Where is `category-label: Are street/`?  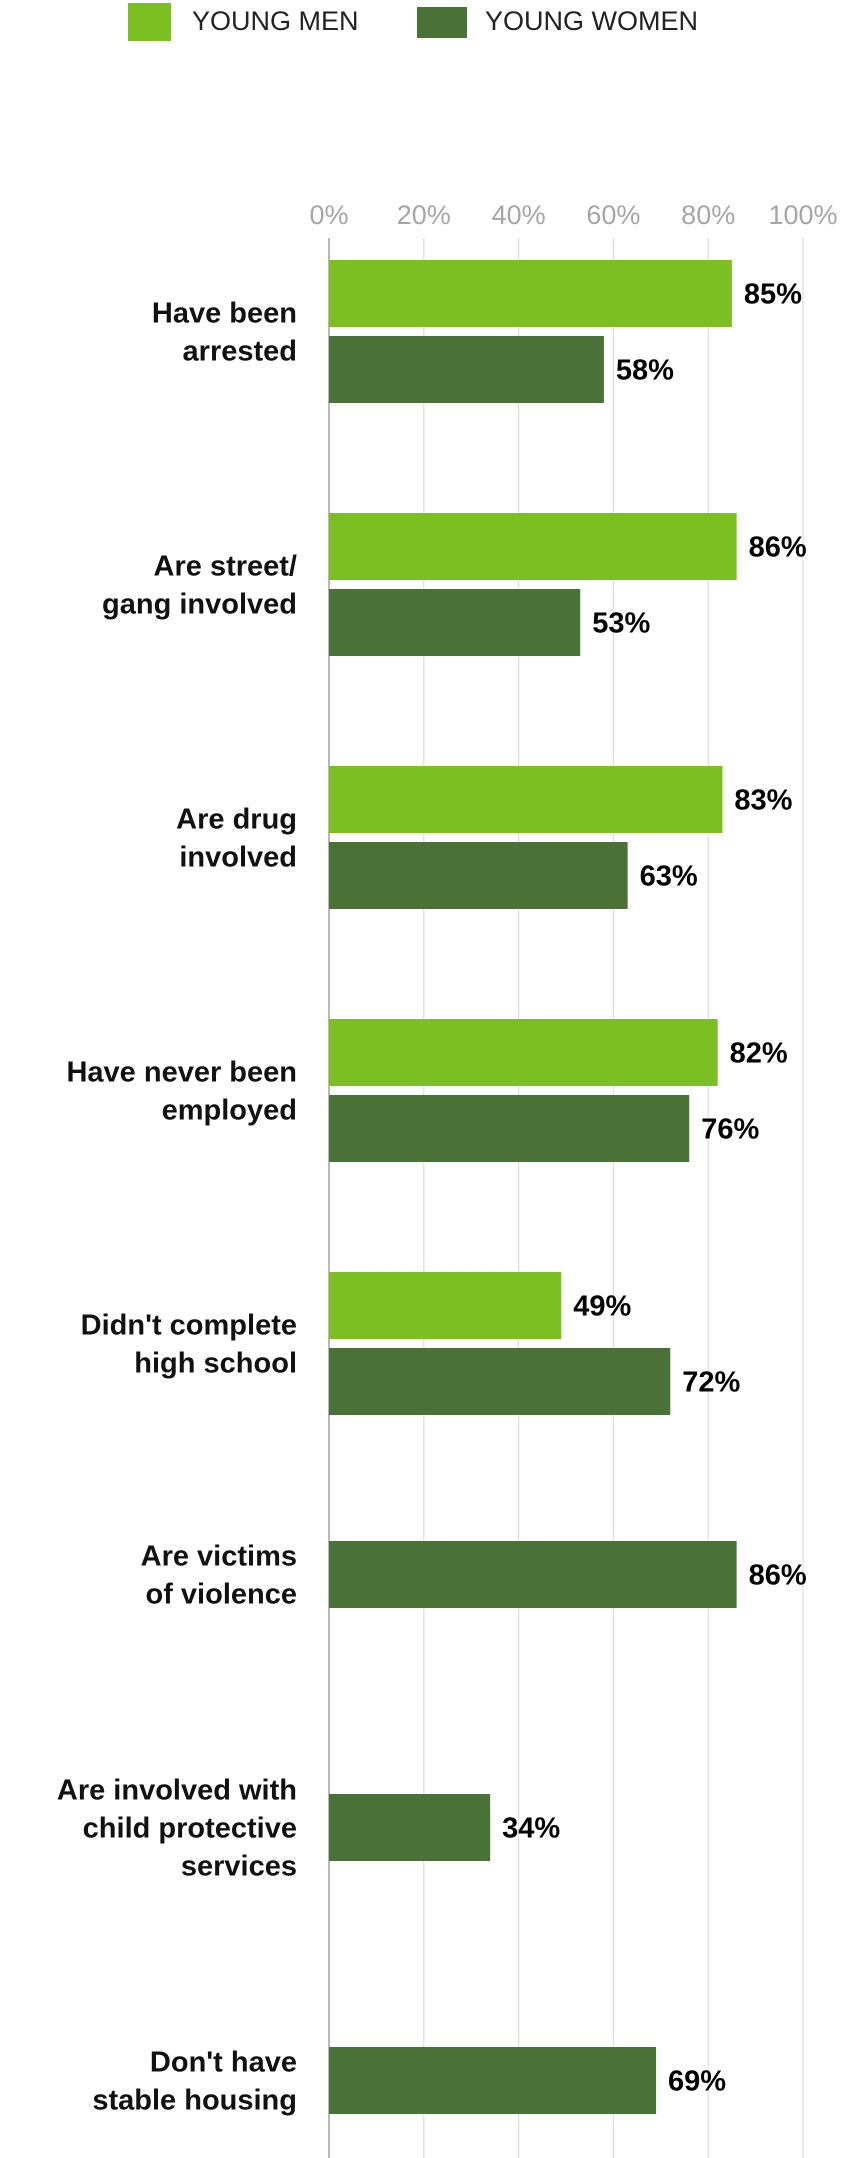 category-label: Are street/ is located at coordinates (225, 567).